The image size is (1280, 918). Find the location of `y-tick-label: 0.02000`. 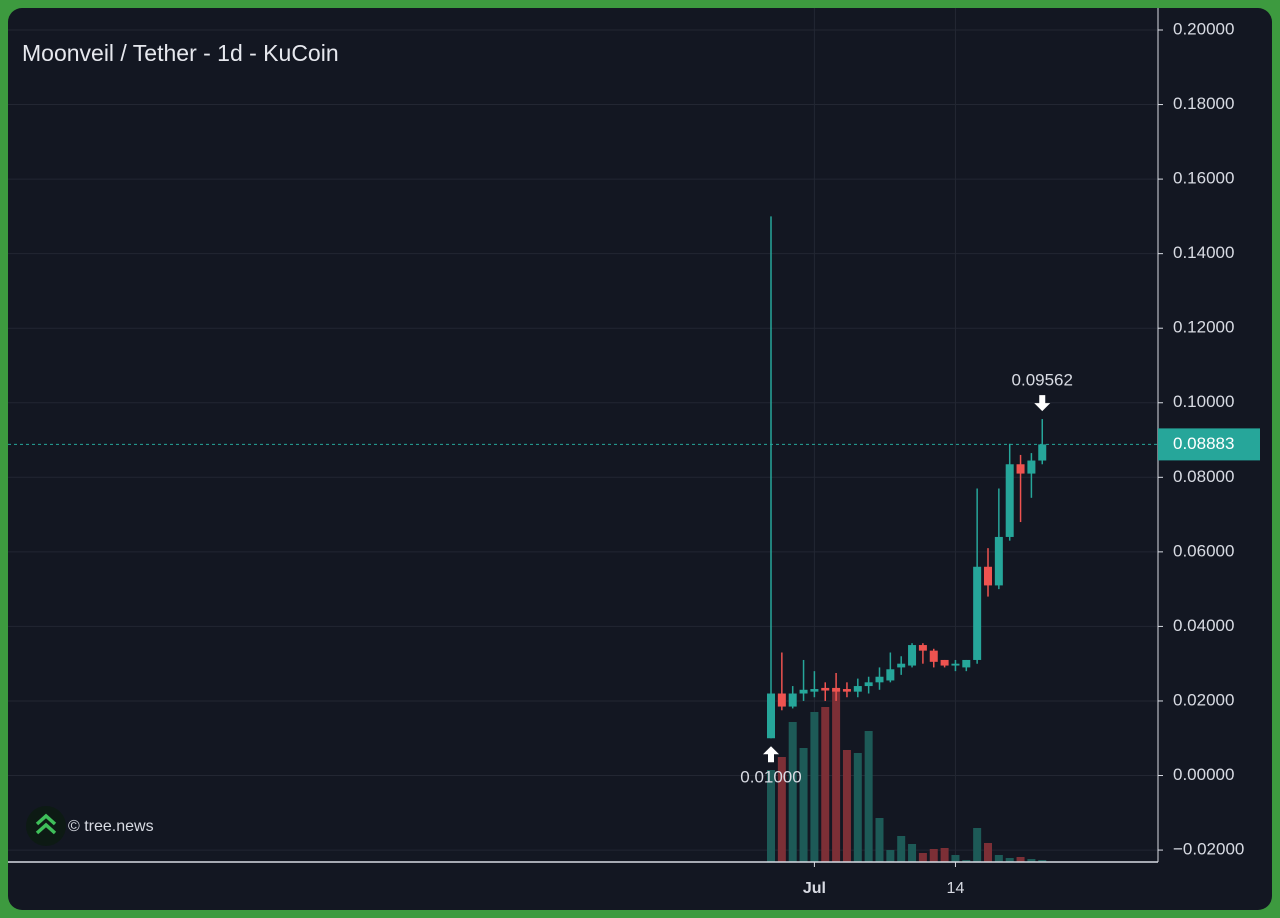

y-tick-label: 0.02000 is located at coordinates (1203, 699).